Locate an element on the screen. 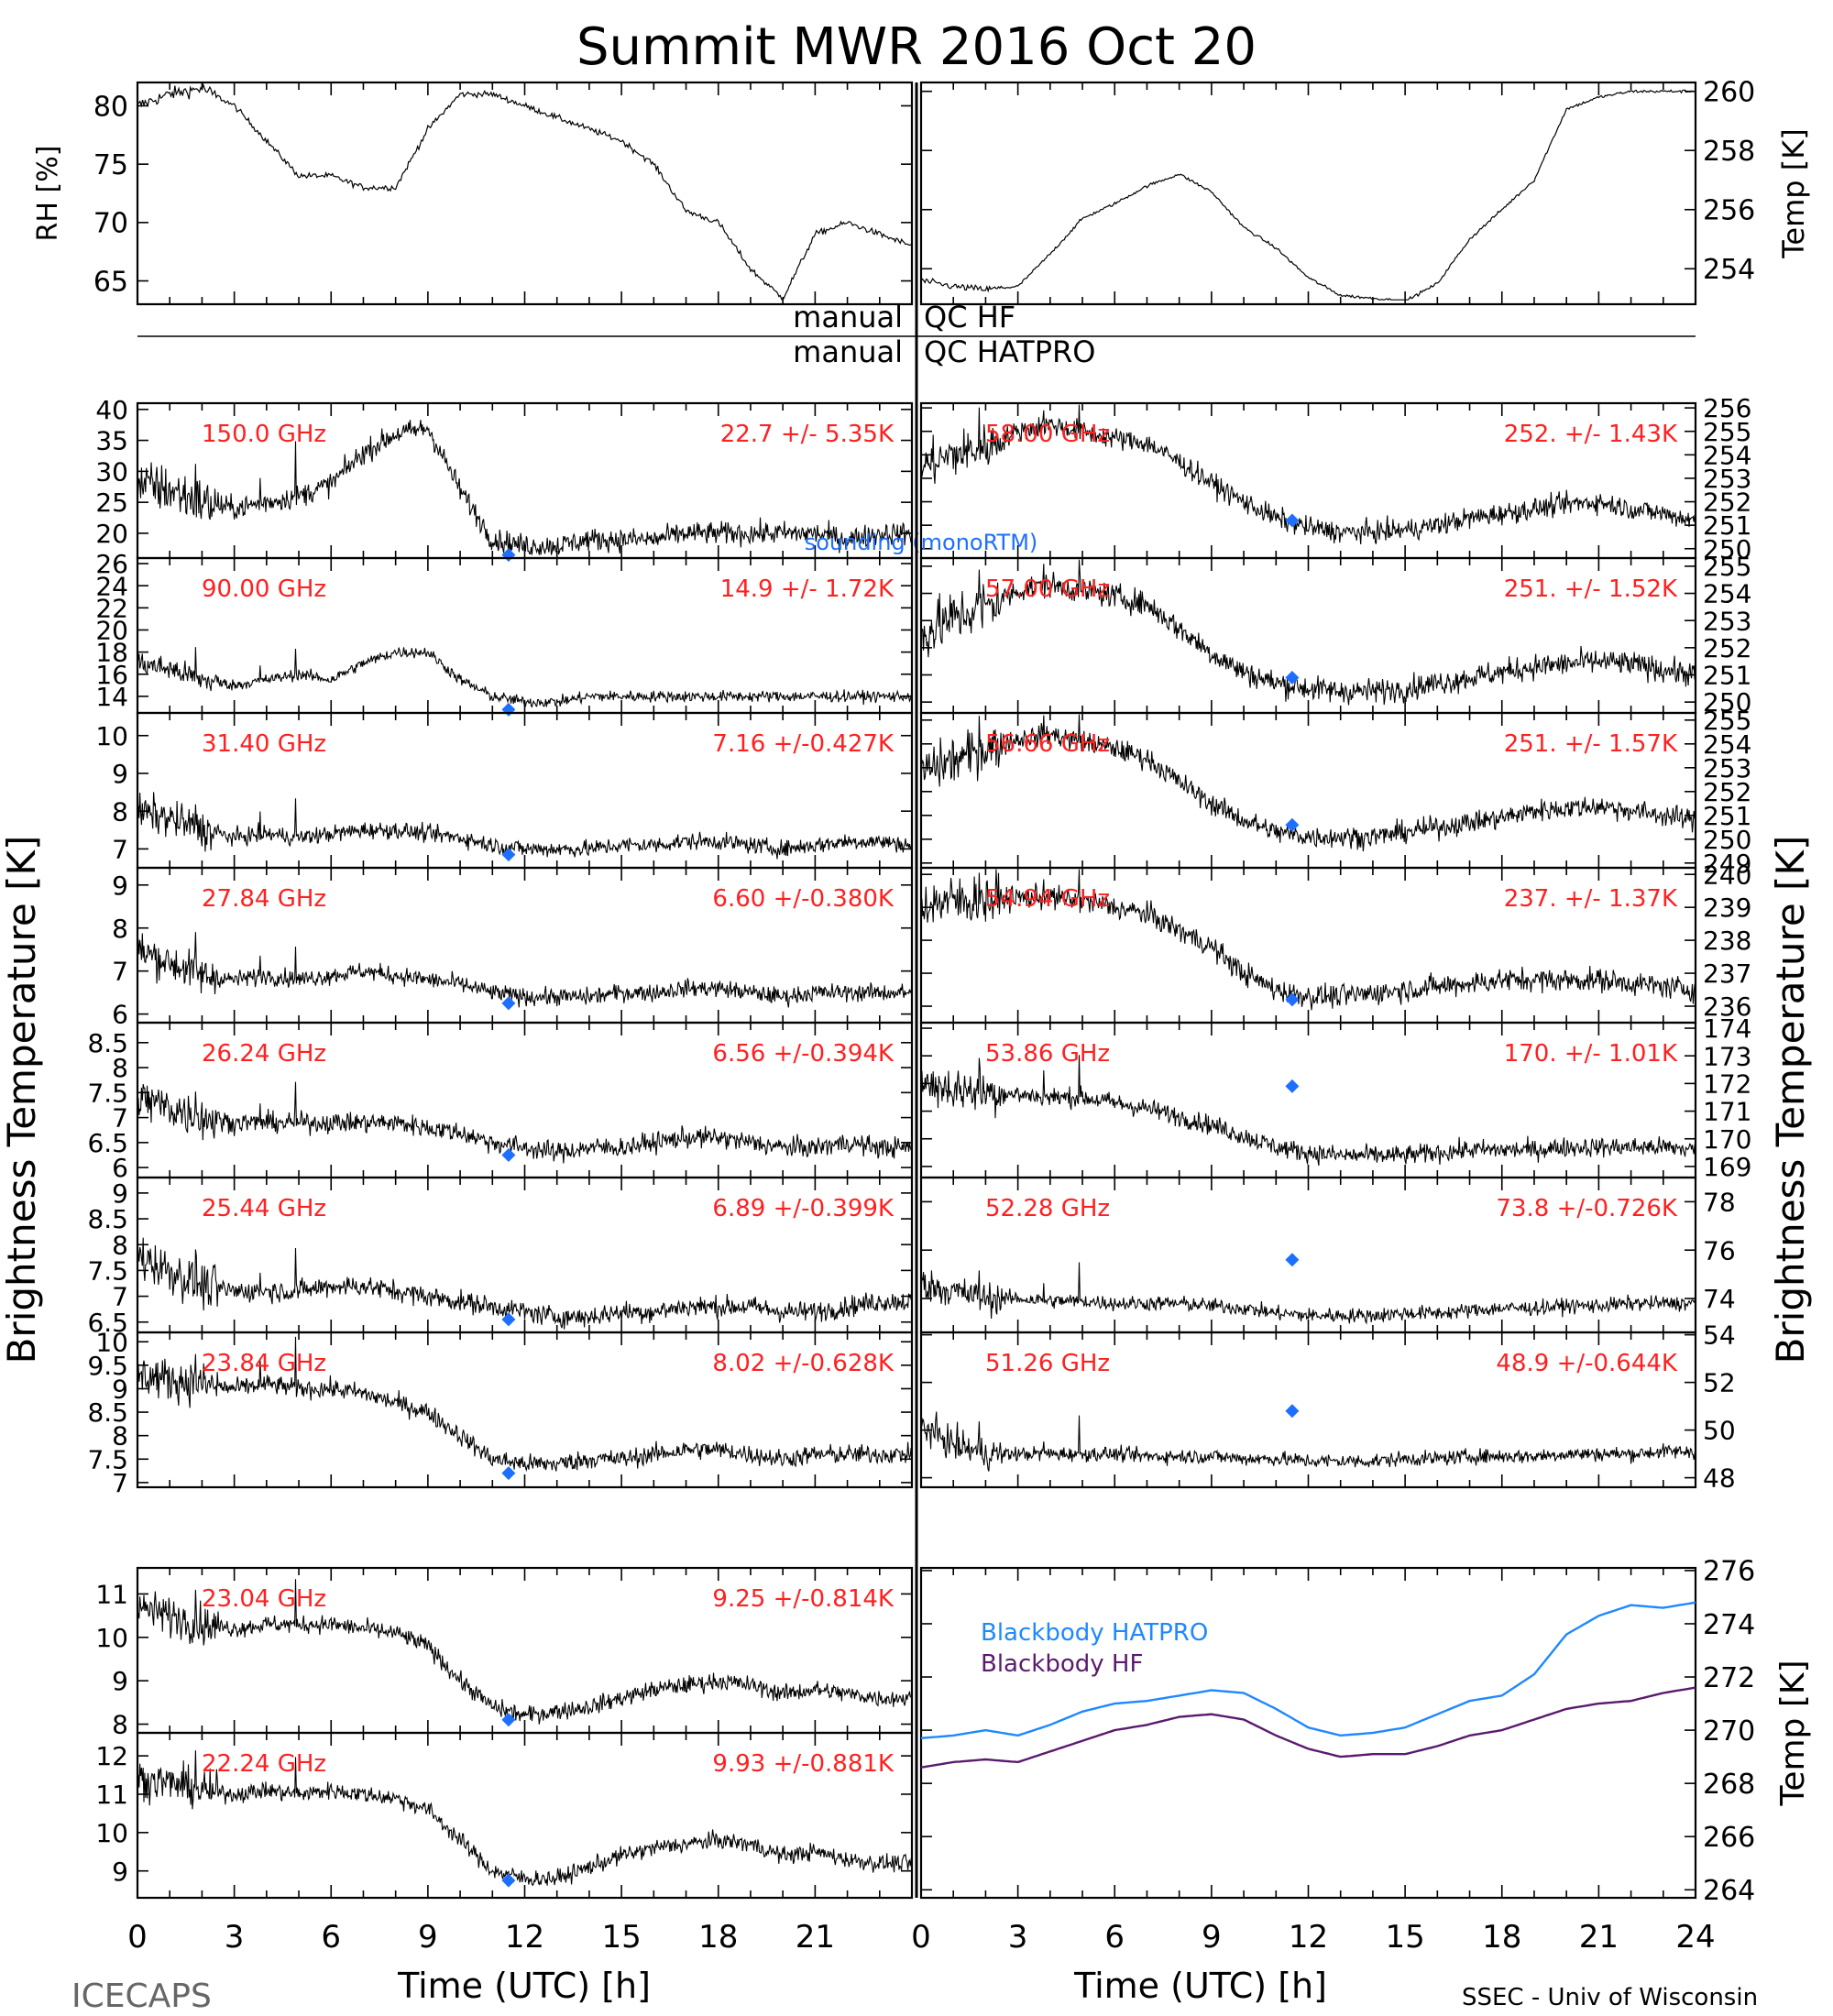  channel-stats-label: 6.89 +/-0.399K is located at coordinates (803, 1208).